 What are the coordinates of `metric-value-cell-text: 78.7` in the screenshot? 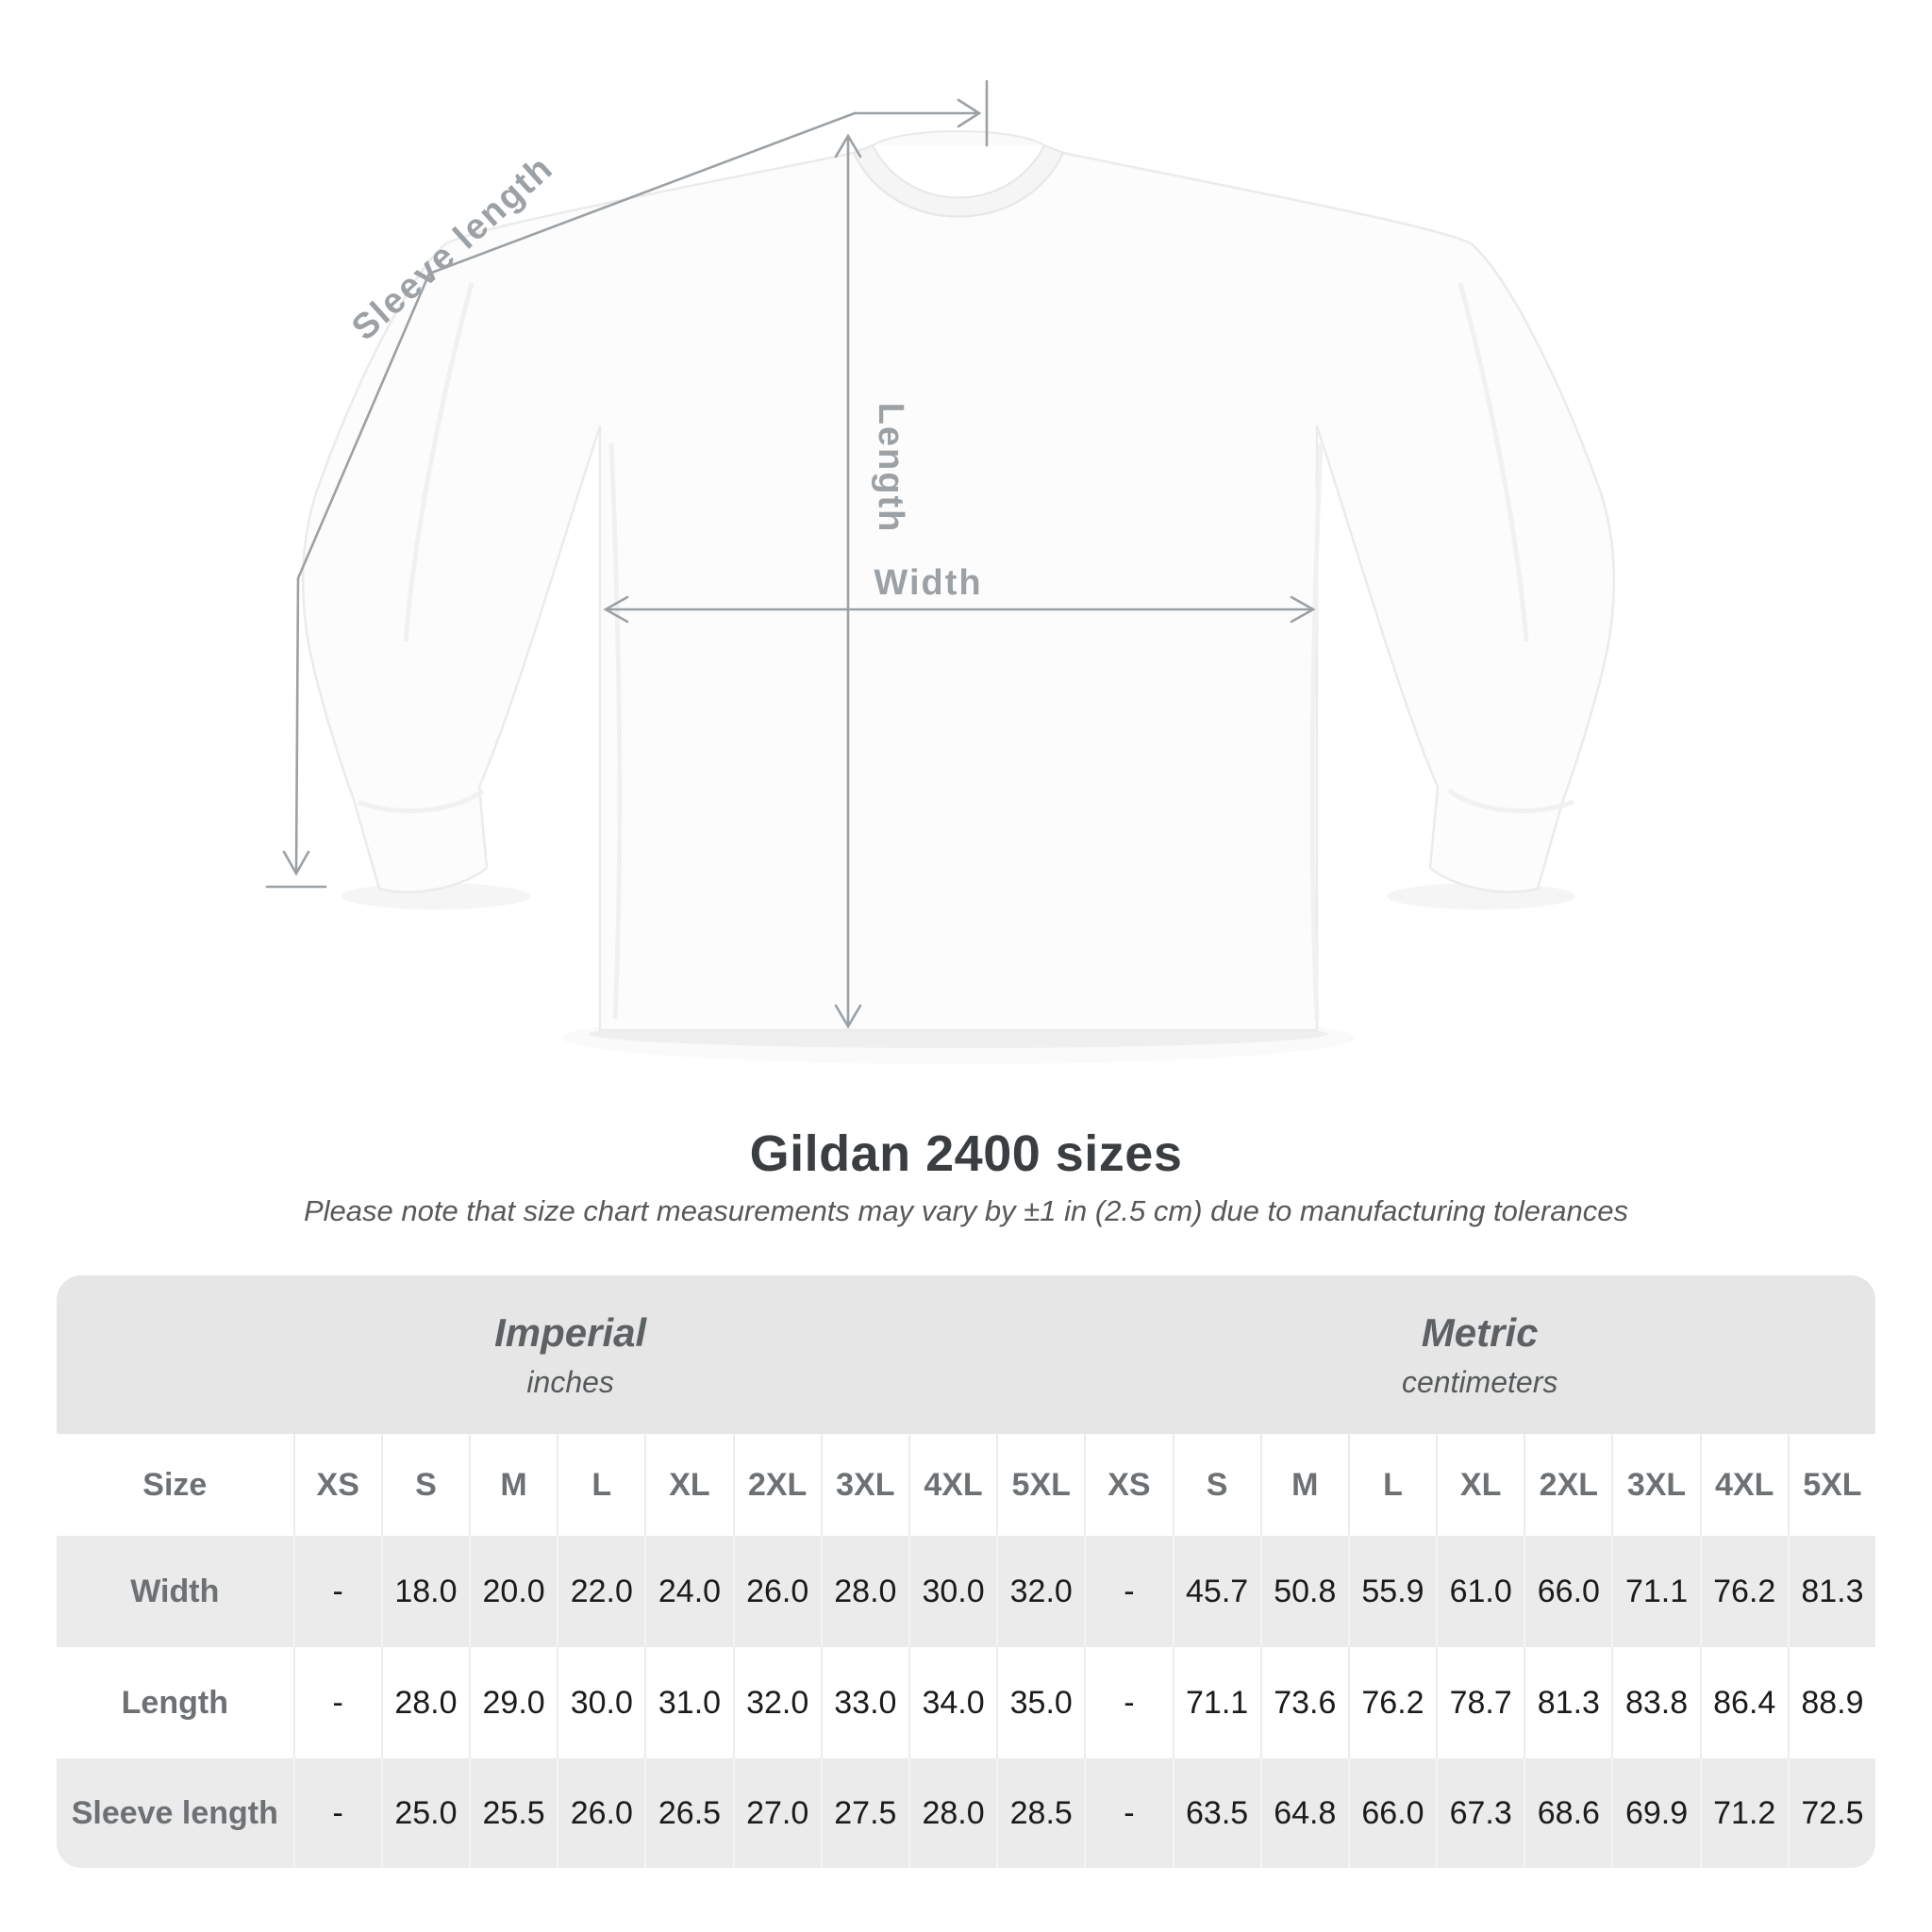 It's located at (1481, 1702).